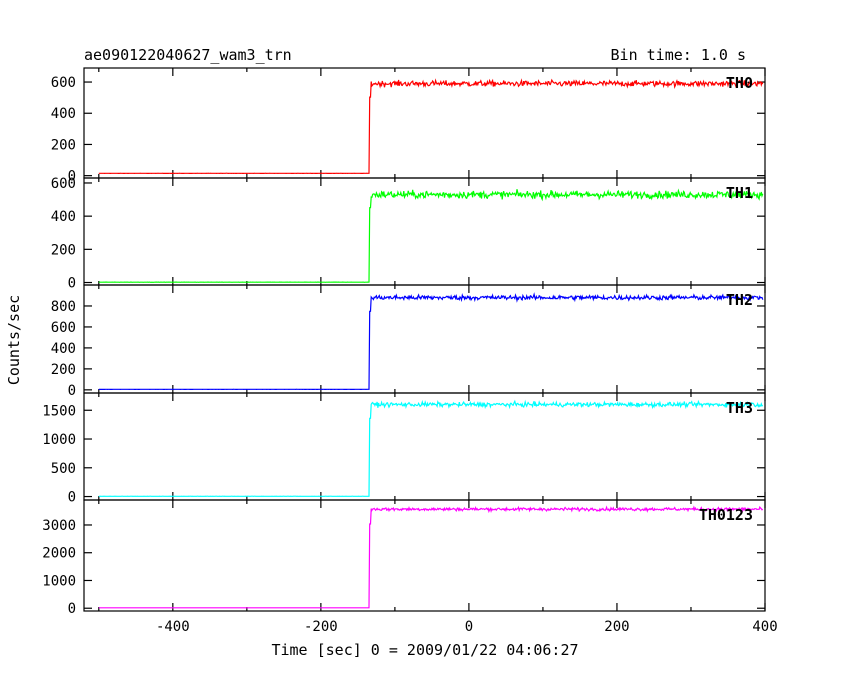 The width and height of the screenshot is (850, 680). Describe the element at coordinates (431, 235) in the screenshot. I see `series-line-th1` at that location.